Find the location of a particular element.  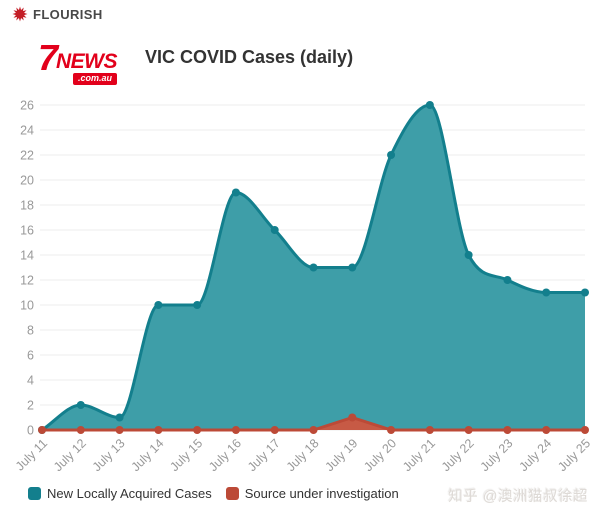

x-axis-tick-label: July 12 is located at coordinates (70, 455).